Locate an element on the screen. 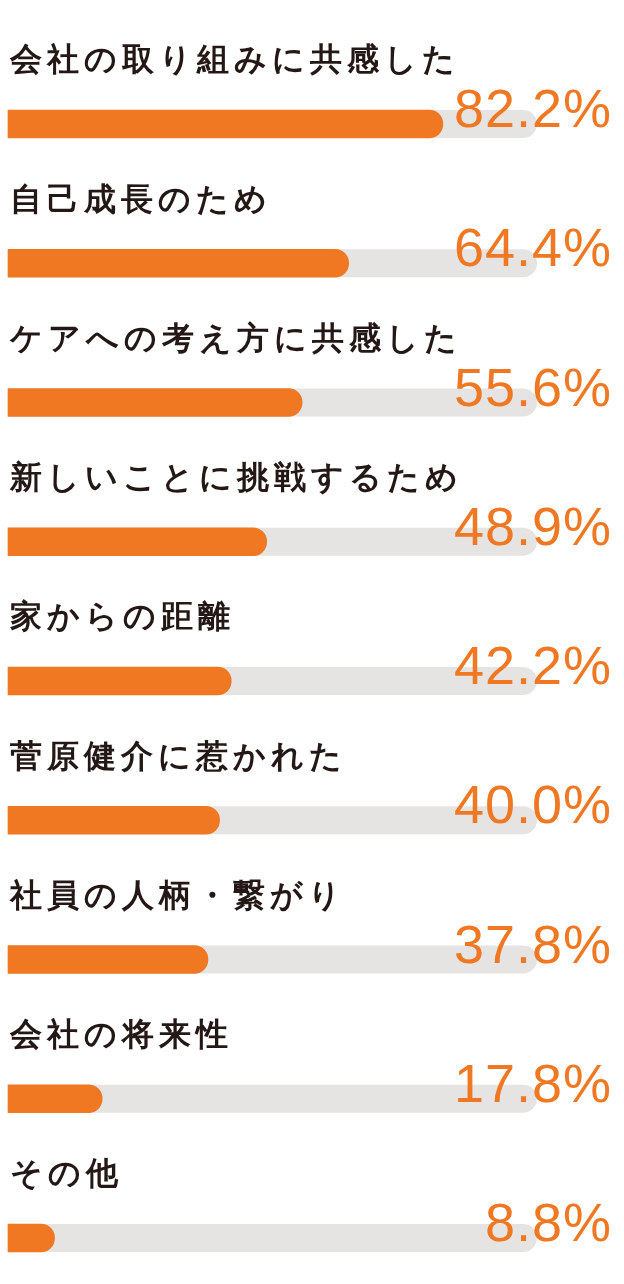  y-tick-label: その他 is located at coordinates (66, 1173).